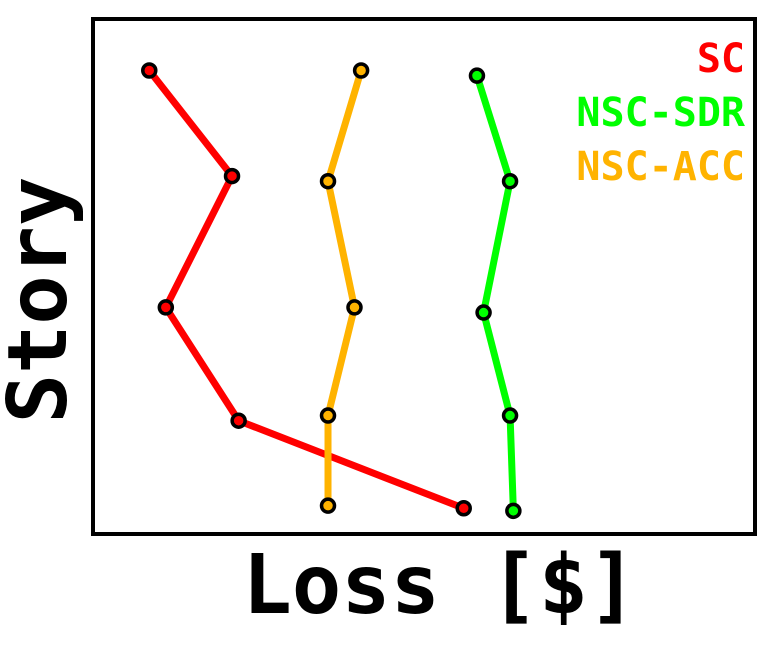 The image size is (777, 648). I want to click on y-axis-title: Story, so click(43, 300).